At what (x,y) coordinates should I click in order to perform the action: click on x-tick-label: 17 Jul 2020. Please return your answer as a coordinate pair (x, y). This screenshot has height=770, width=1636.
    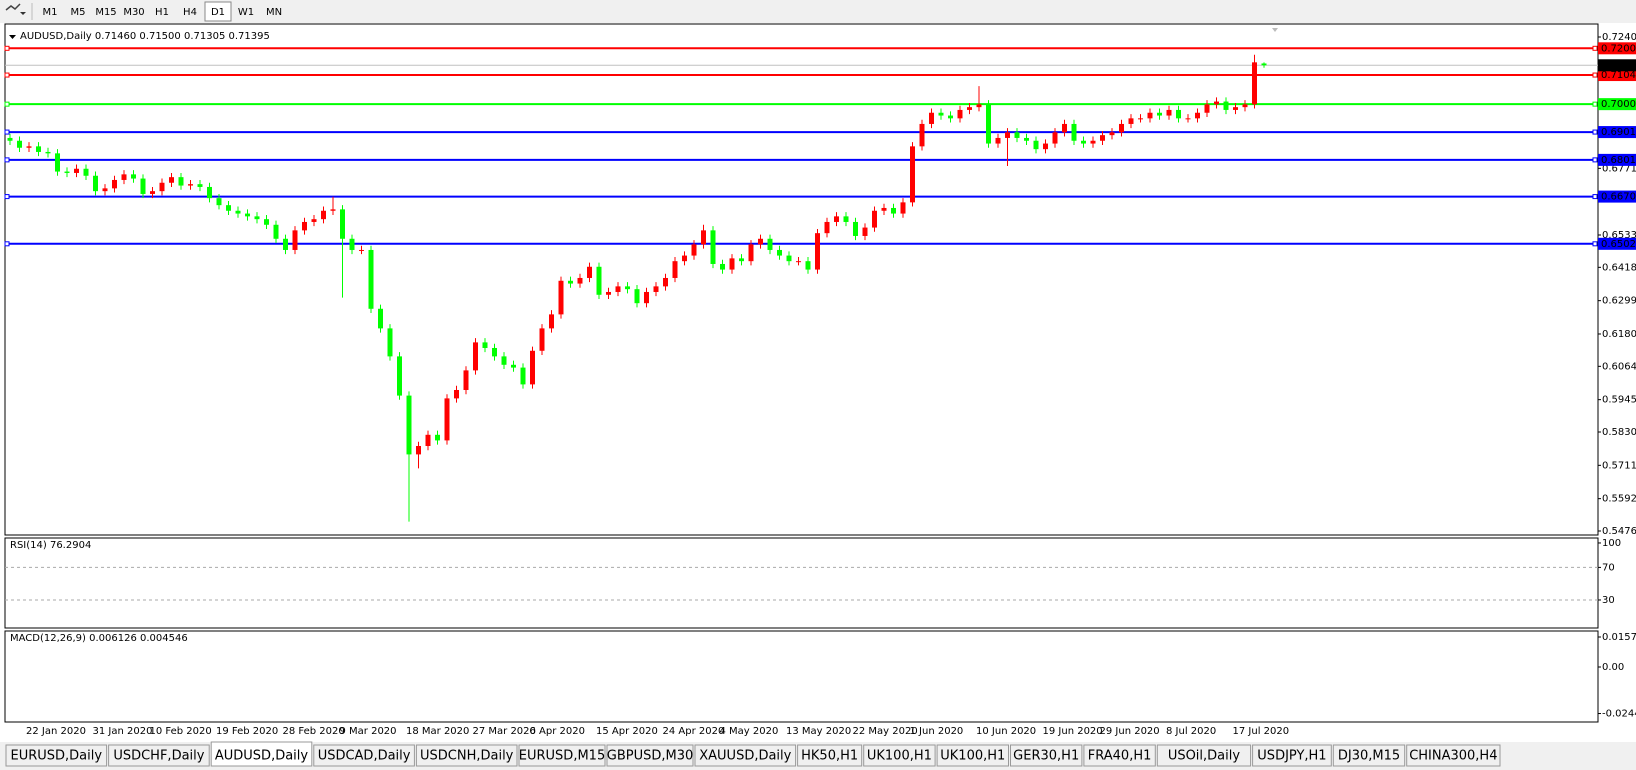
    Looking at the image, I should click on (1261, 731).